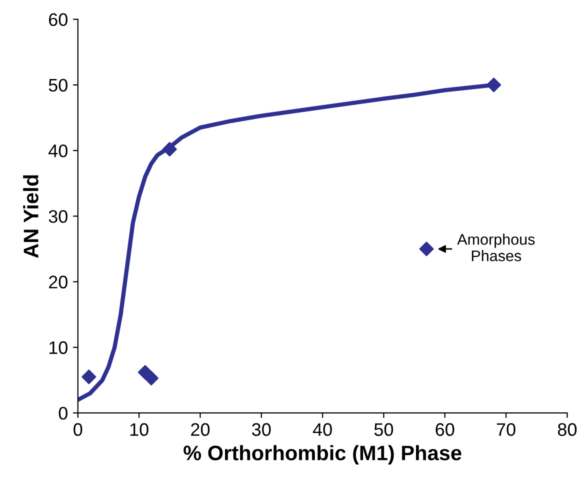  Describe the element at coordinates (261, 429) in the screenshot. I see `x-tick-label: 30` at that location.